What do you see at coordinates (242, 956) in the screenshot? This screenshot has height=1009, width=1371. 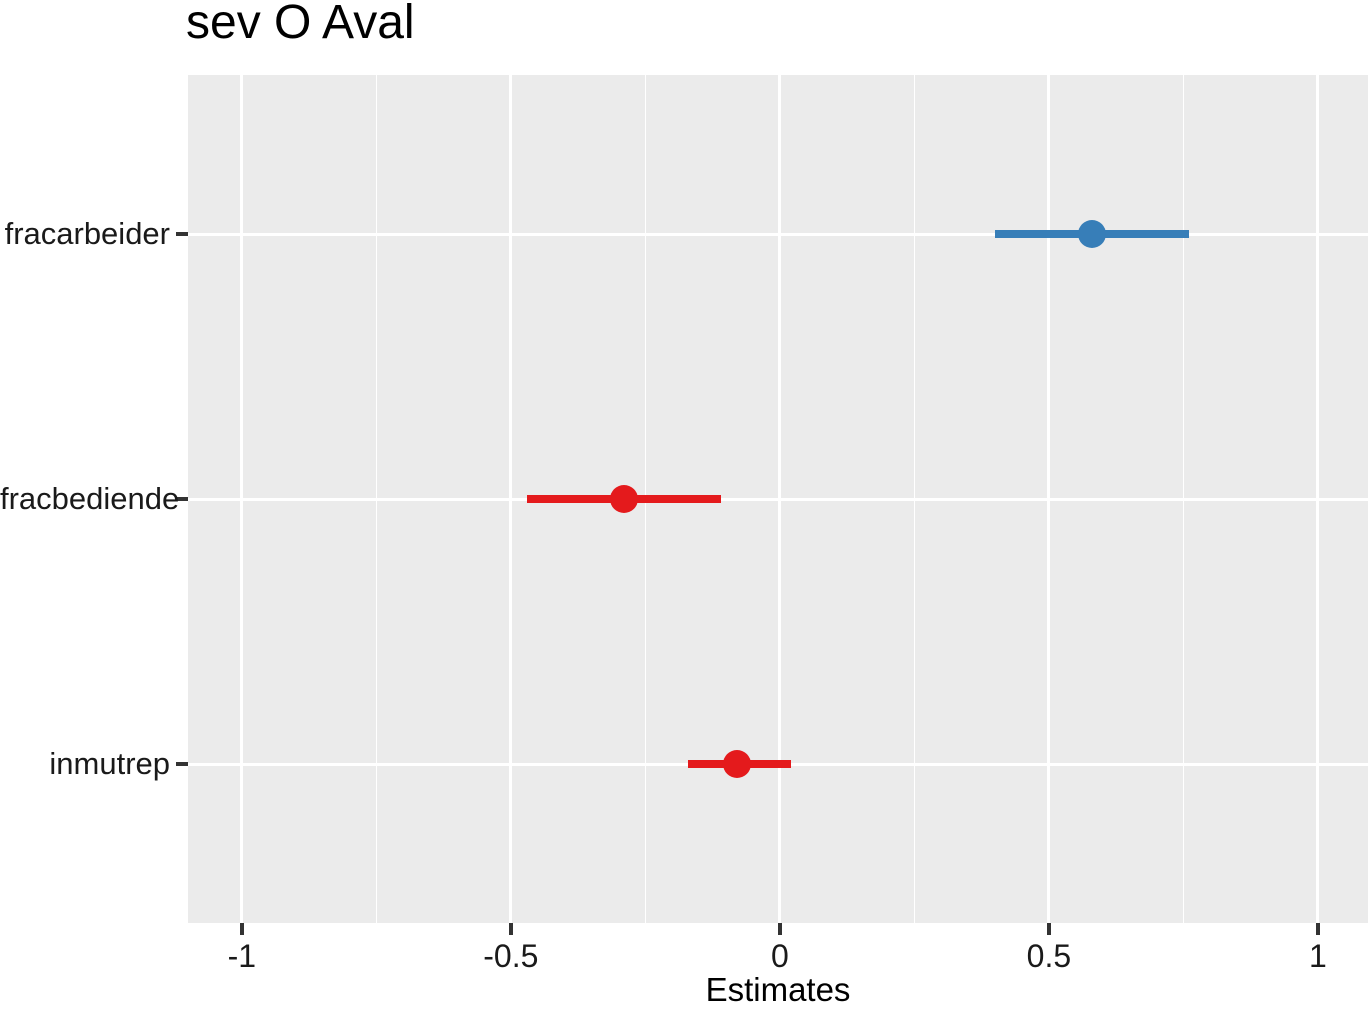 I see `x-tick-label: -1` at bounding box center [242, 956].